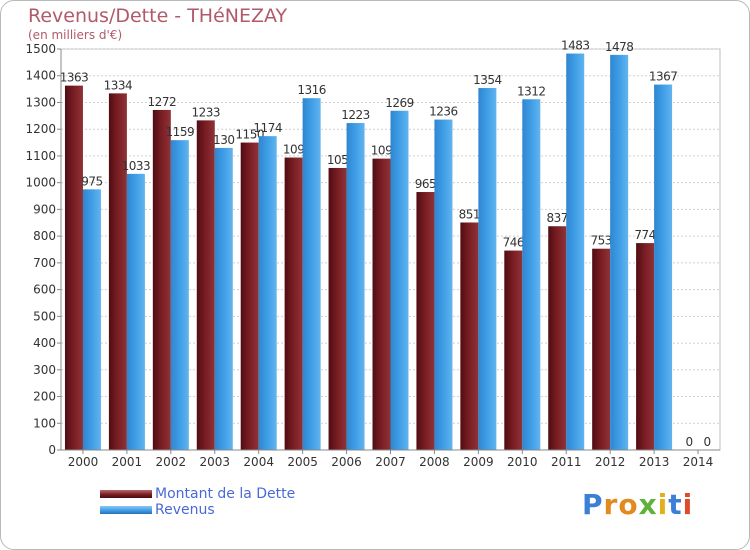 Image resolution: width=750 pixels, height=550 pixels. I want to click on y-tick-label: 900, so click(44, 209).